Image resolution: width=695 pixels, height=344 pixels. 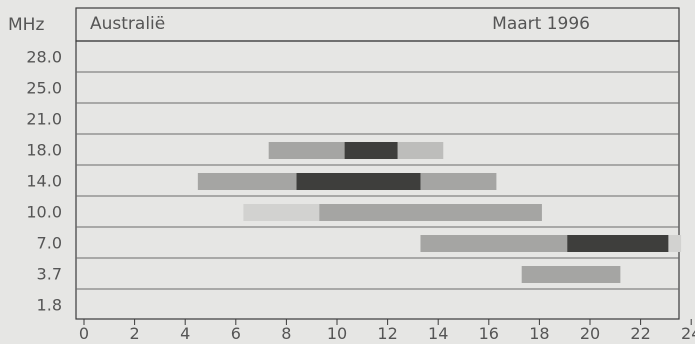 What do you see at coordinates (44, 88) in the screenshot?
I see `y-tick-label: 25.0` at bounding box center [44, 88].